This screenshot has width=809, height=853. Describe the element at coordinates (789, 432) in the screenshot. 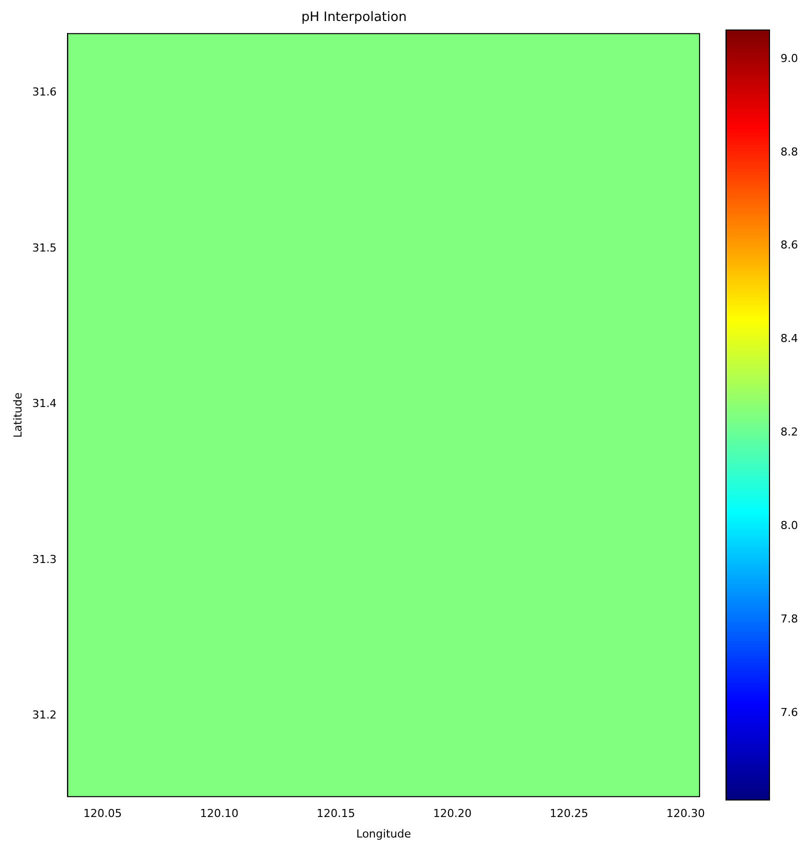

I see `color-bar-label: 8.2` at that location.